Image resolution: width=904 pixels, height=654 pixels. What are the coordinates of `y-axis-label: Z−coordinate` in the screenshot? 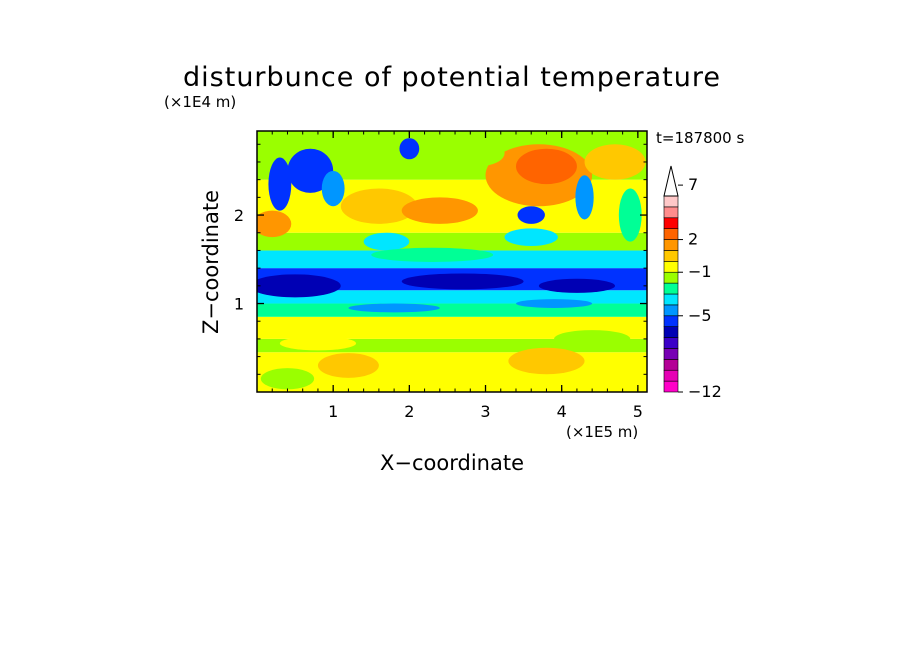 It's located at (211, 262).